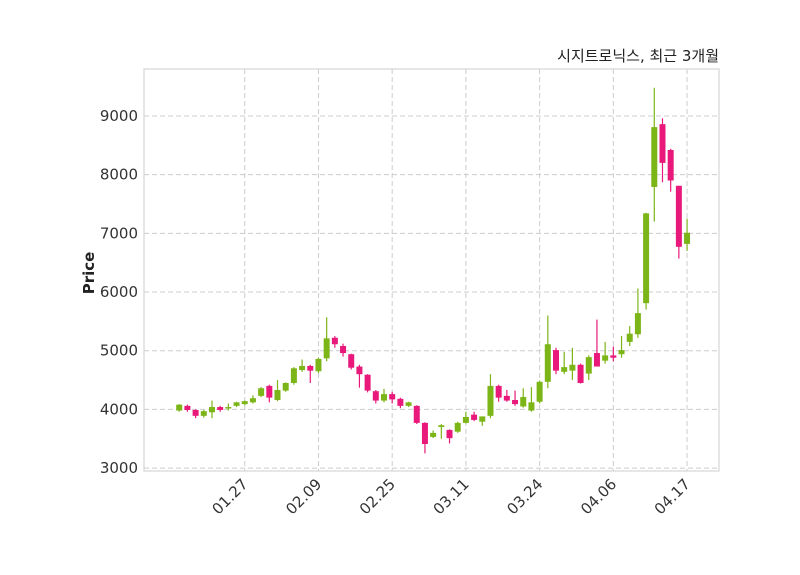  I want to click on y-tick-label: 4000, so click(119, 409).